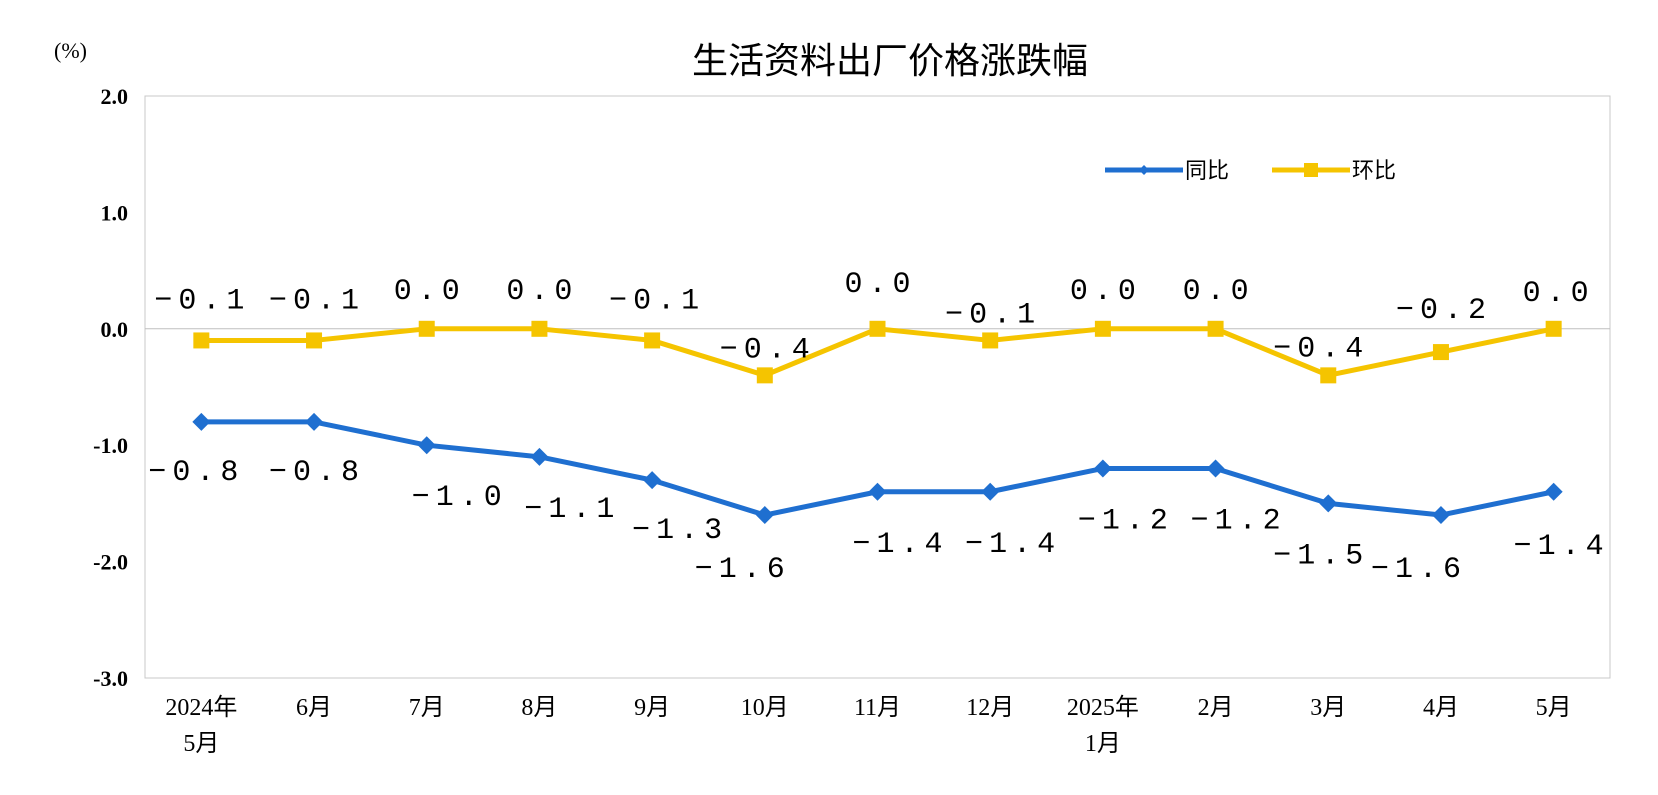  What do you see at coordinates (70, 50) in the screenshot?
I see `y-axis-unit: (%)` at bounding box center [70, 50].